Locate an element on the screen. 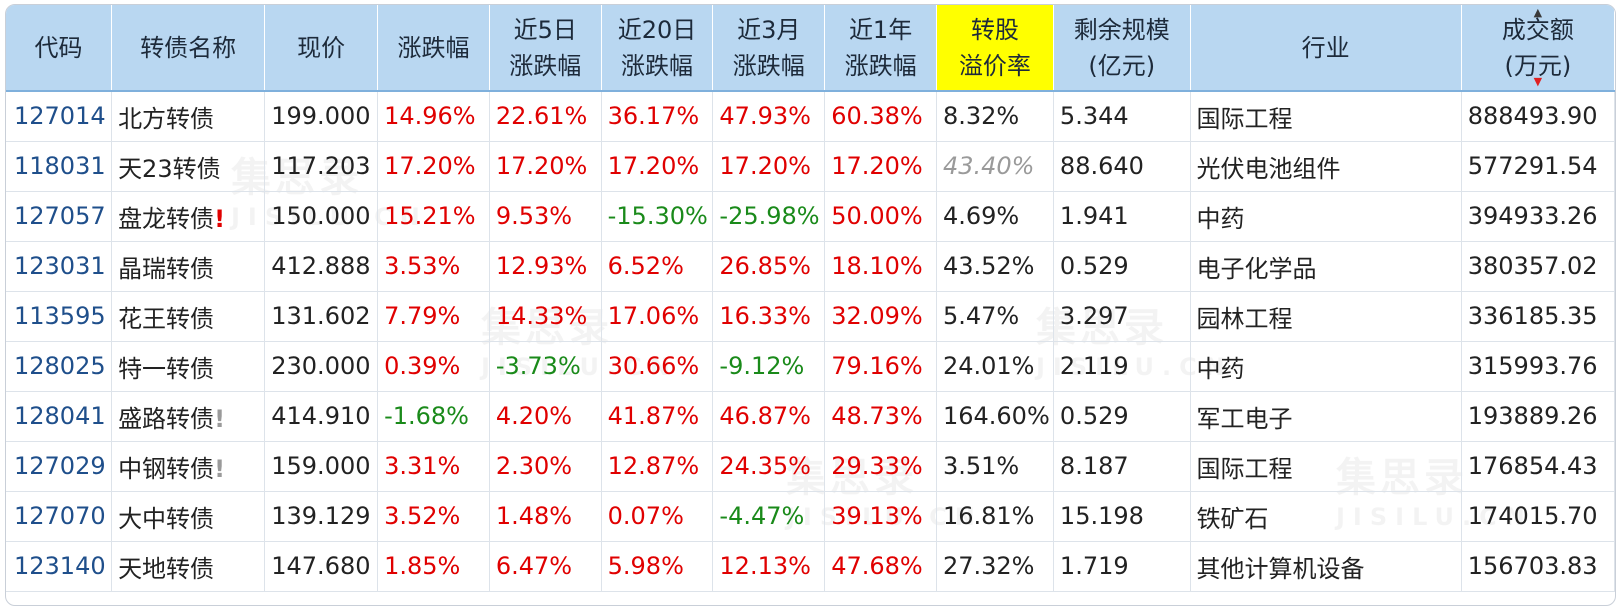  chg20d-cell: 6.52% is located at coordinates (657, 266).